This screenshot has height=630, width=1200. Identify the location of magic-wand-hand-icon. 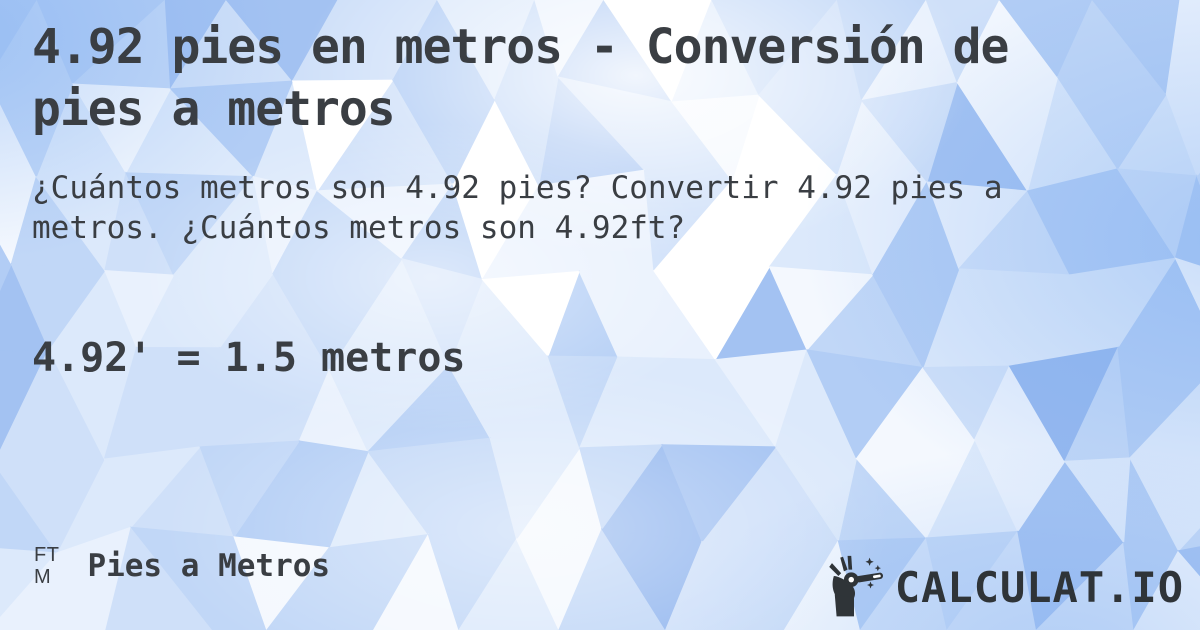
(854, 587).